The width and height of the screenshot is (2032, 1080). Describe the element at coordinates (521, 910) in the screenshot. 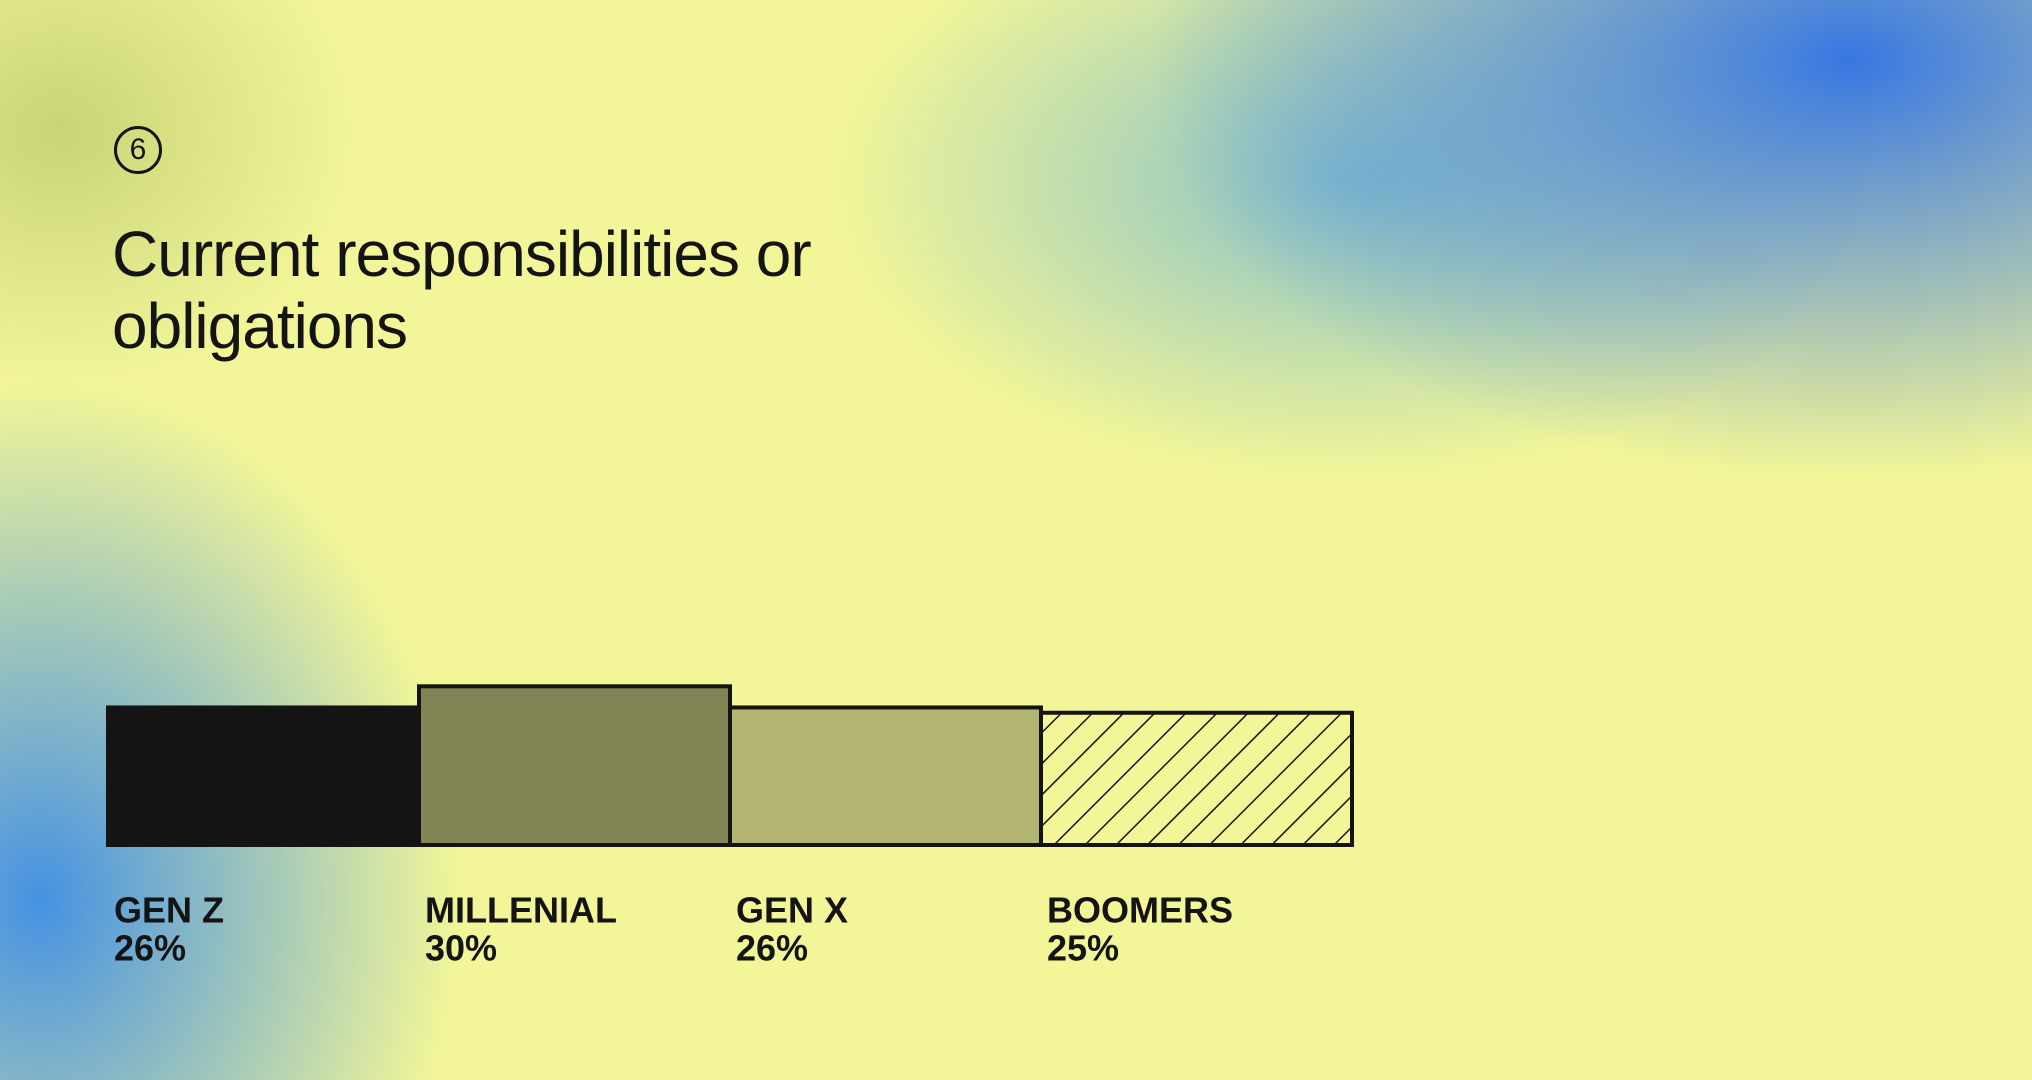

I see `category-label: MILLENIAL` at that location.